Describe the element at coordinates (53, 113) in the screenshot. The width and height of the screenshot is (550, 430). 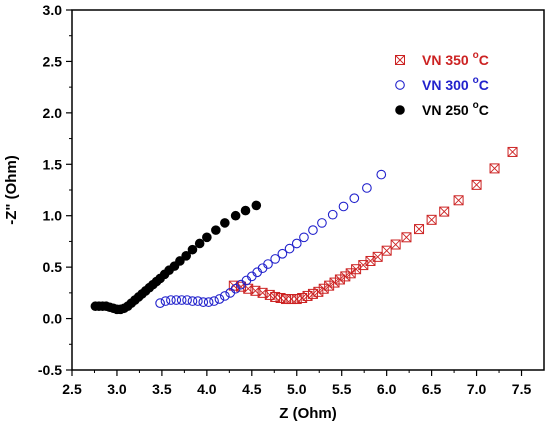
I see `y-tick-label: 2.0` at that location.